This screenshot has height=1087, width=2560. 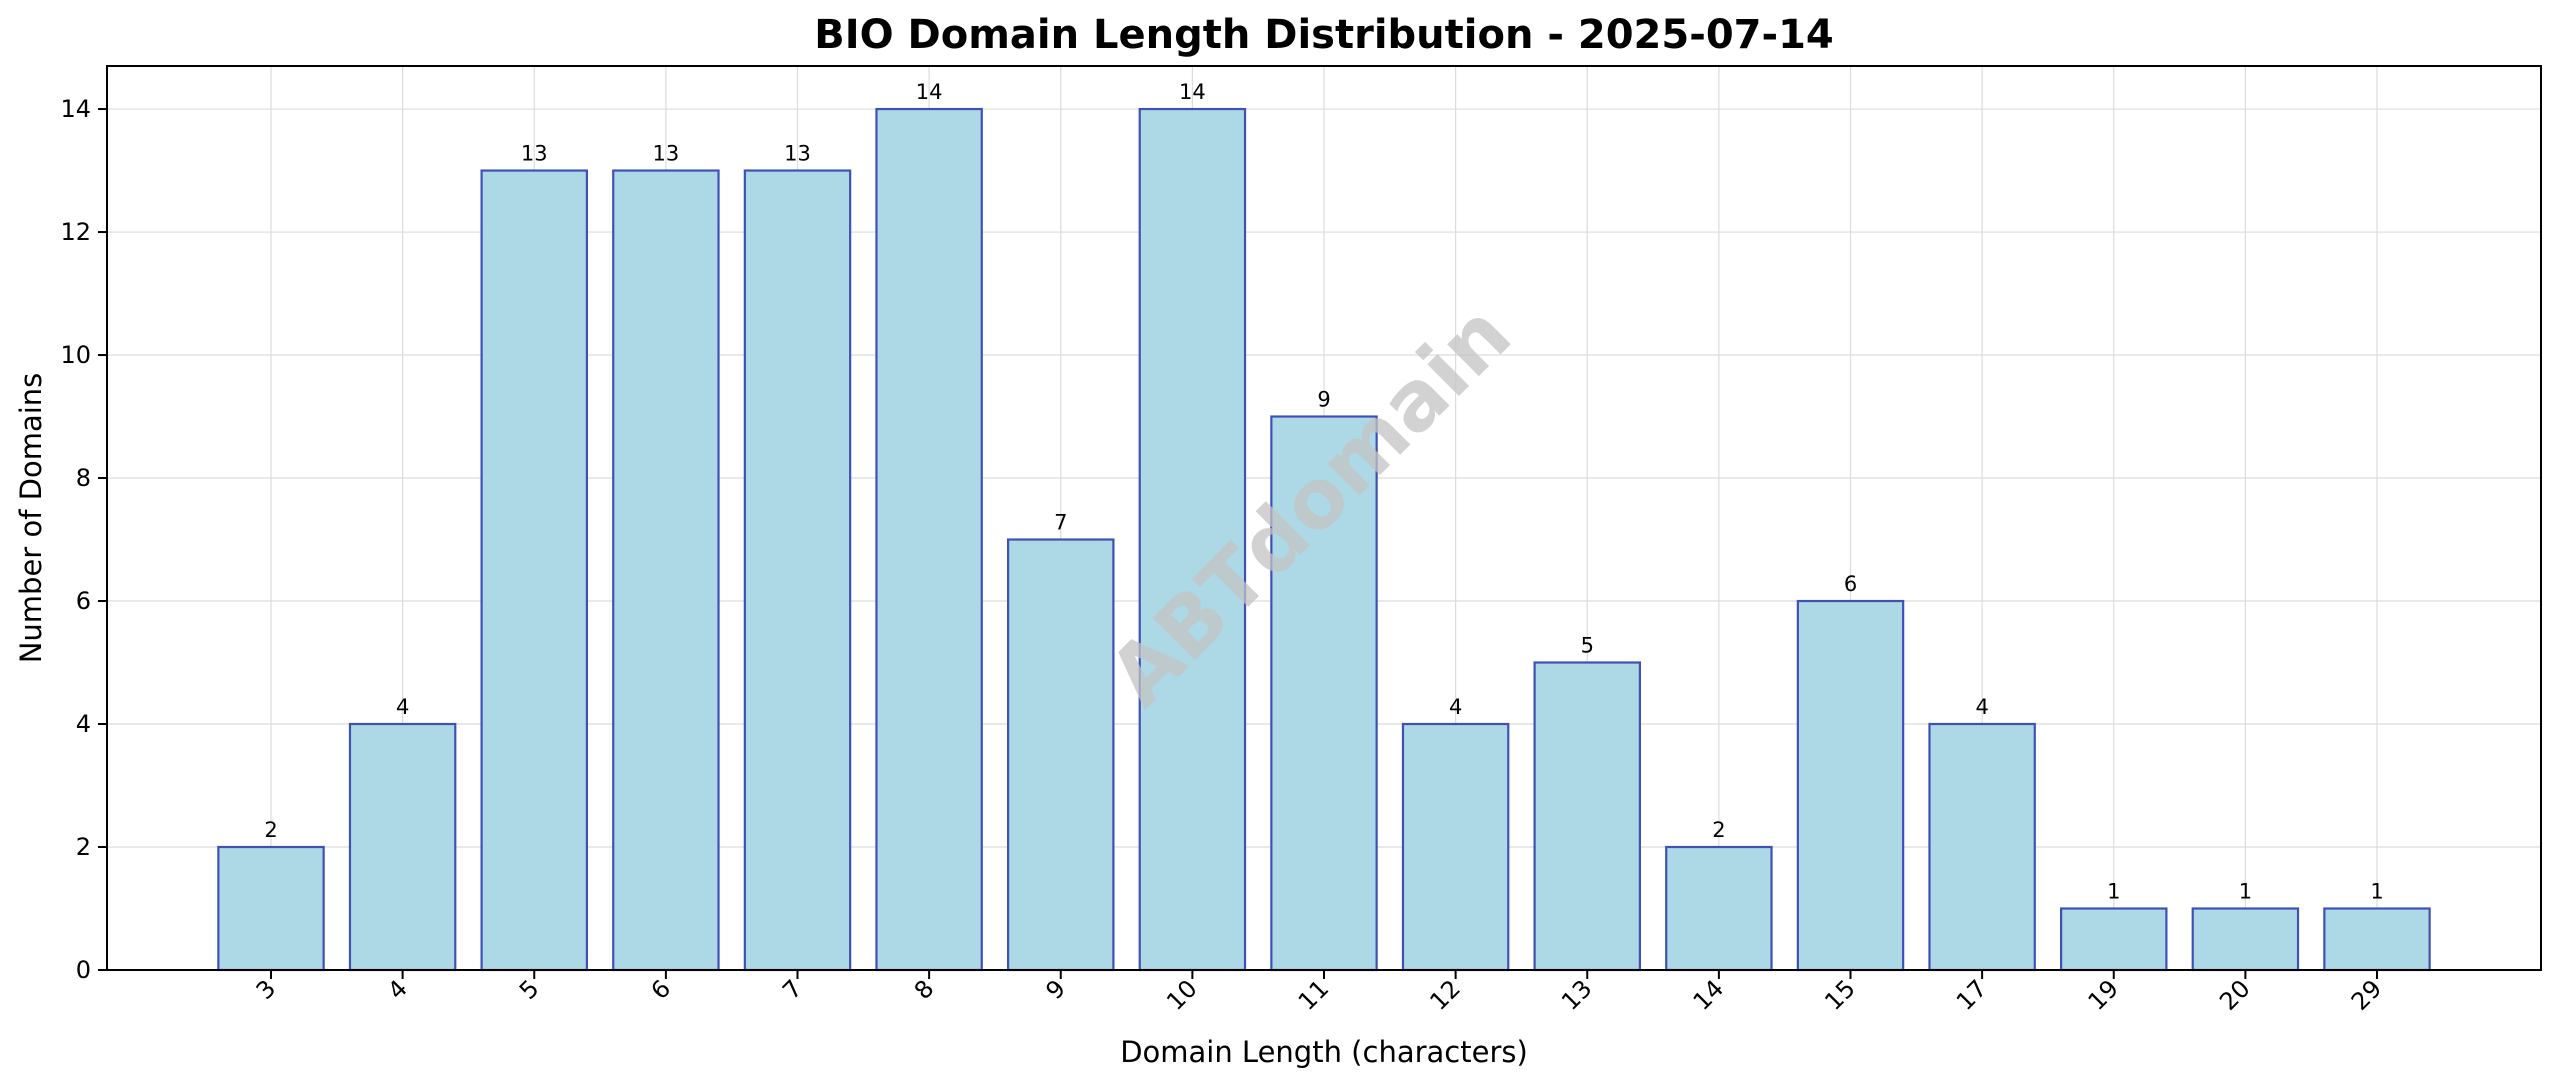 I want to click on y-axis-label: Number of Domains, so click(x=31, y=518).